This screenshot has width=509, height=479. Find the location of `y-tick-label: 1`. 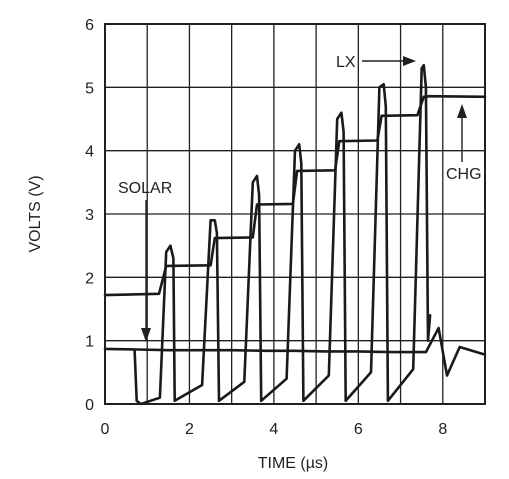

y-tick-label: 1 is located at coordinates (89, 342).